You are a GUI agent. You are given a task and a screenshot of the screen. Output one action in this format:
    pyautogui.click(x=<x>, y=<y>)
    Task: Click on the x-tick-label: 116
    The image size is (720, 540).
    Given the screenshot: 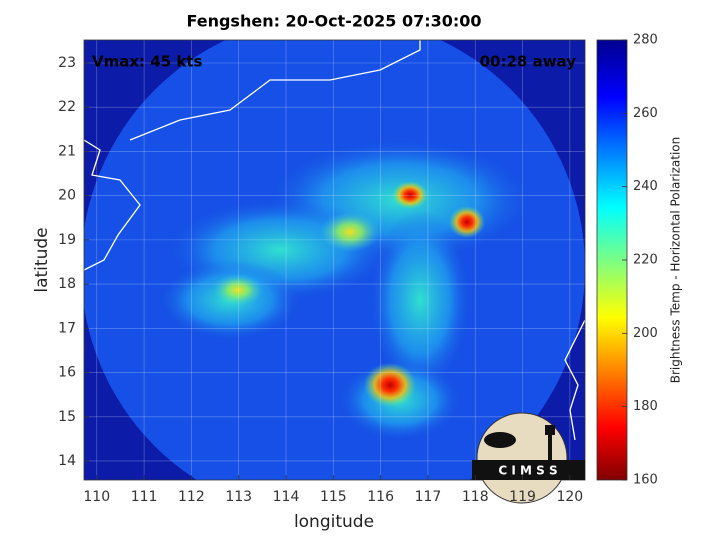 What is the action you would take?
    pyautogui.click(x=380, y=497)
    